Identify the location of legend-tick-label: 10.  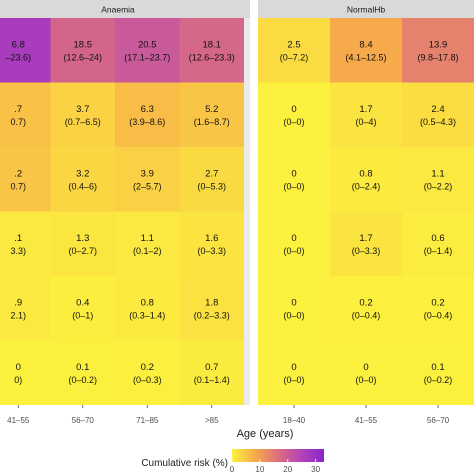
(259, 469).